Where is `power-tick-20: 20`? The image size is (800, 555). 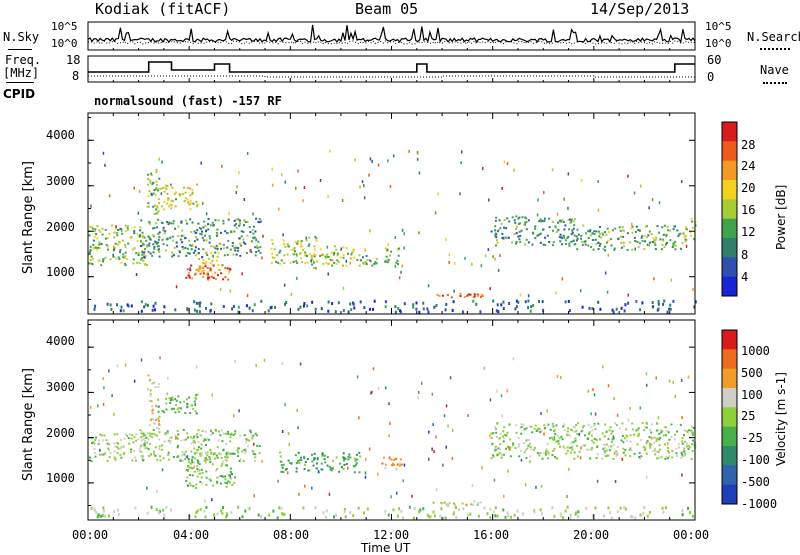
power-tick-20: 20 is located at coordinates (748, 188).